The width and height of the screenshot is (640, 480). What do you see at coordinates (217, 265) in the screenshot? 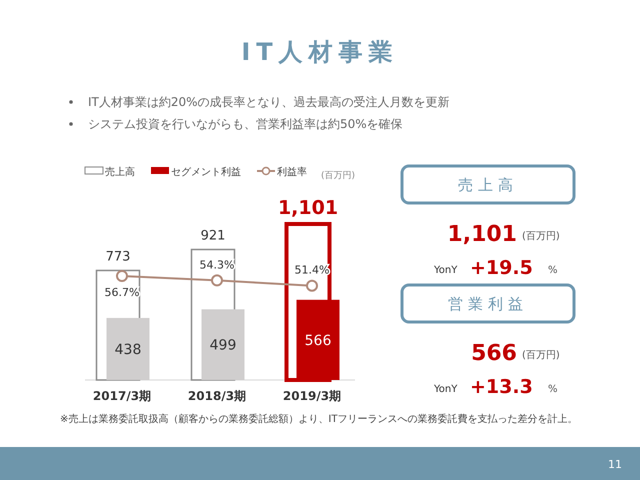
I see `data-label: 54.3%` at bounding box center [217, 265].